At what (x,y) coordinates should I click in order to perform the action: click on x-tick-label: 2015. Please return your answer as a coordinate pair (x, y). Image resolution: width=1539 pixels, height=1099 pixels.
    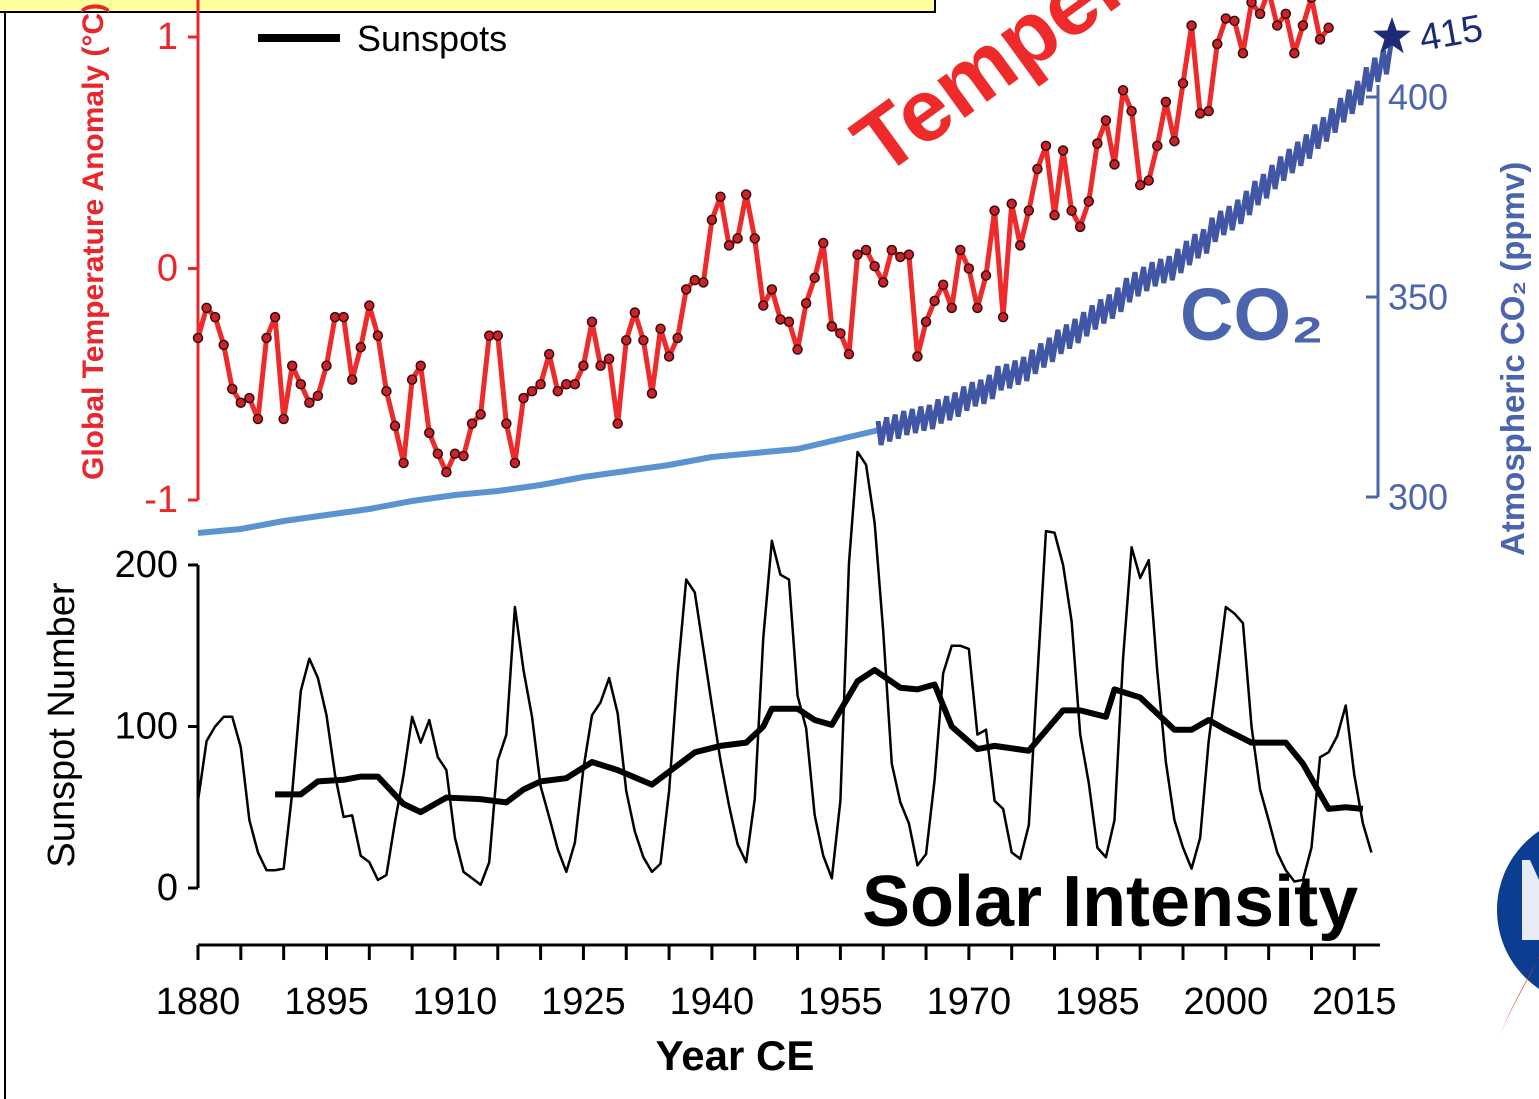
    Looking at the image, I should click on (1354, 1002).